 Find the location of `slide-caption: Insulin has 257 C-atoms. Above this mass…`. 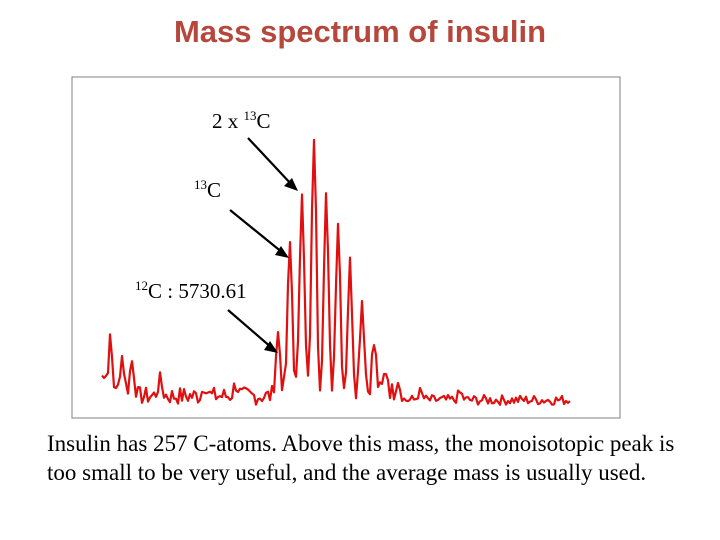

slide-caption: Insulin has 257 C-atoms. Above this mass… is located at coordinates (361, 458).